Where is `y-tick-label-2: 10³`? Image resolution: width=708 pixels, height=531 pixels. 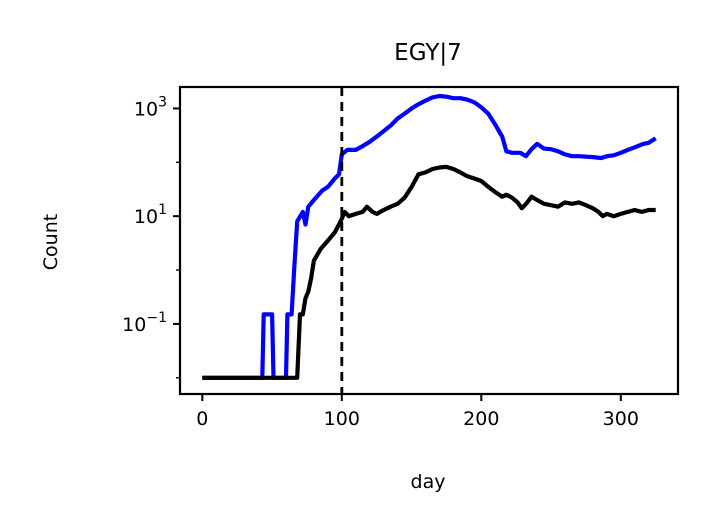 y-tick-label-2: 10³ is located at coordinates (150, 107).